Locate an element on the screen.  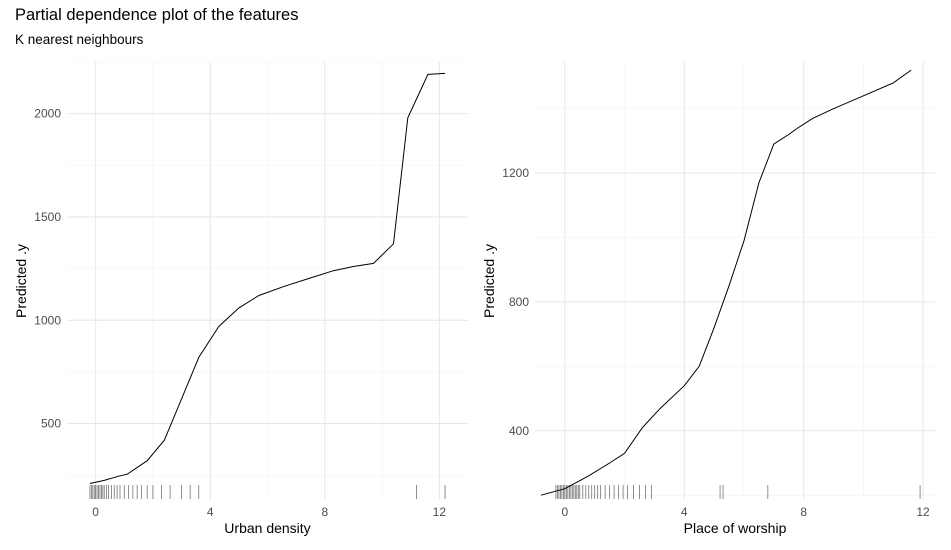
x-axis-title: Place of worship is located at coordinates (735, 528).